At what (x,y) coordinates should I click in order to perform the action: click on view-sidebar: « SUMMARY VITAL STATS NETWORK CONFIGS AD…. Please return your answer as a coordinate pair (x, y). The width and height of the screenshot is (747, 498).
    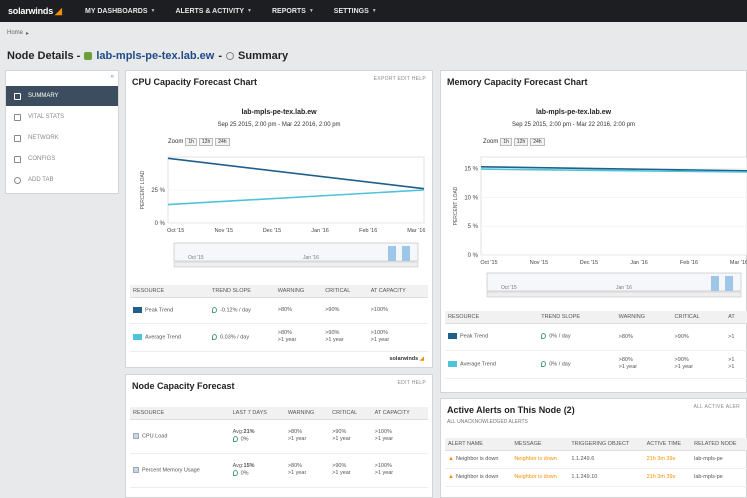
    Looking at the image, I should click on (62, 132).